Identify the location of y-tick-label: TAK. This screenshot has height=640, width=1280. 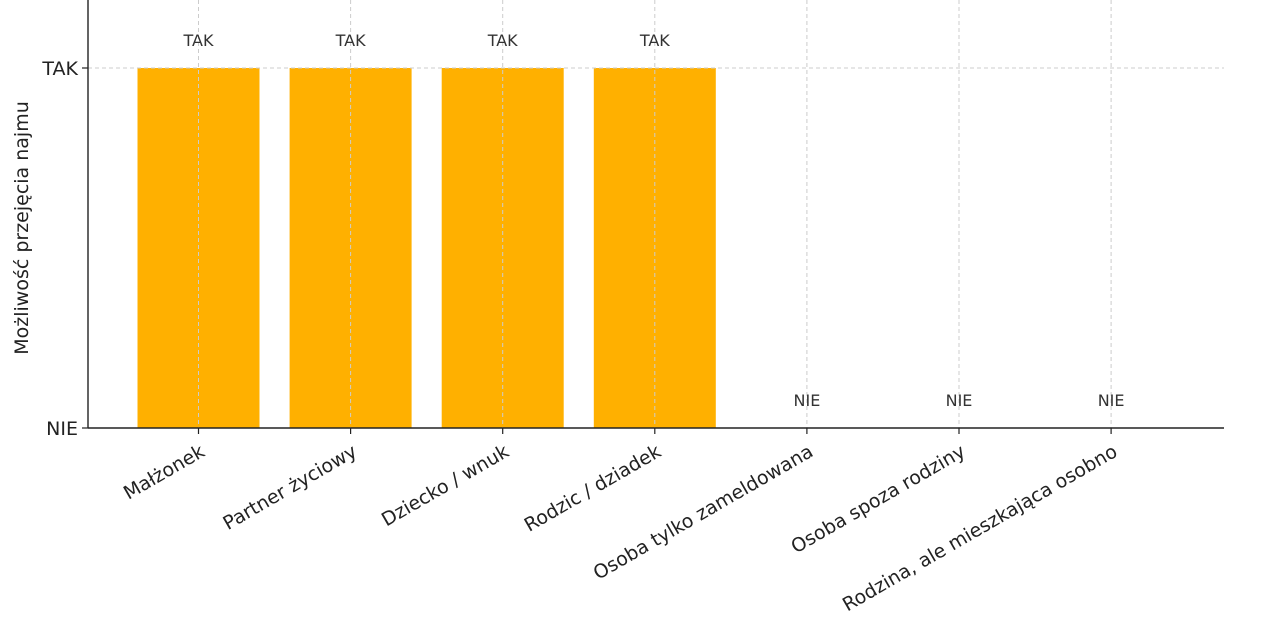
(59, 69).